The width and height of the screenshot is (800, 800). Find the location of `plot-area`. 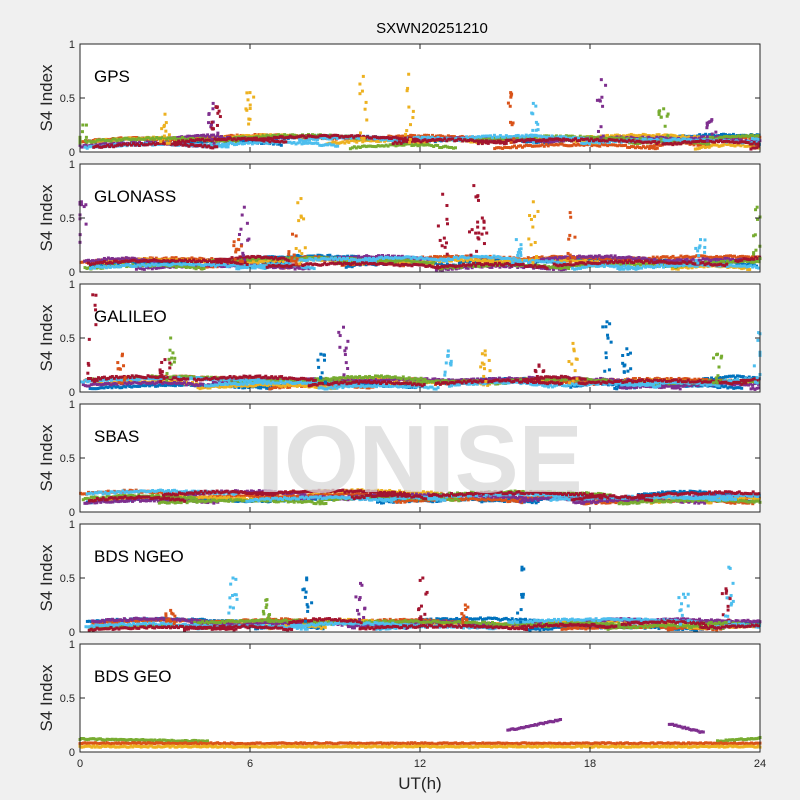

plot-area is located at coordinates (420, 218).